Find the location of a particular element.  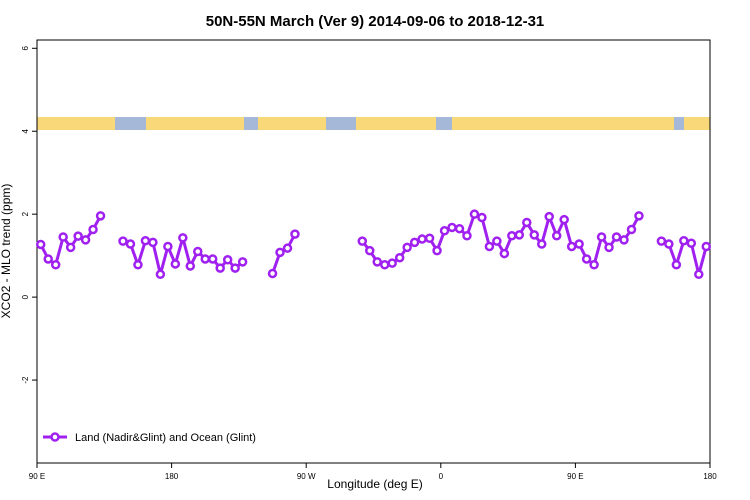

x-tick-label: 0 is located at coordinates (441, 476).